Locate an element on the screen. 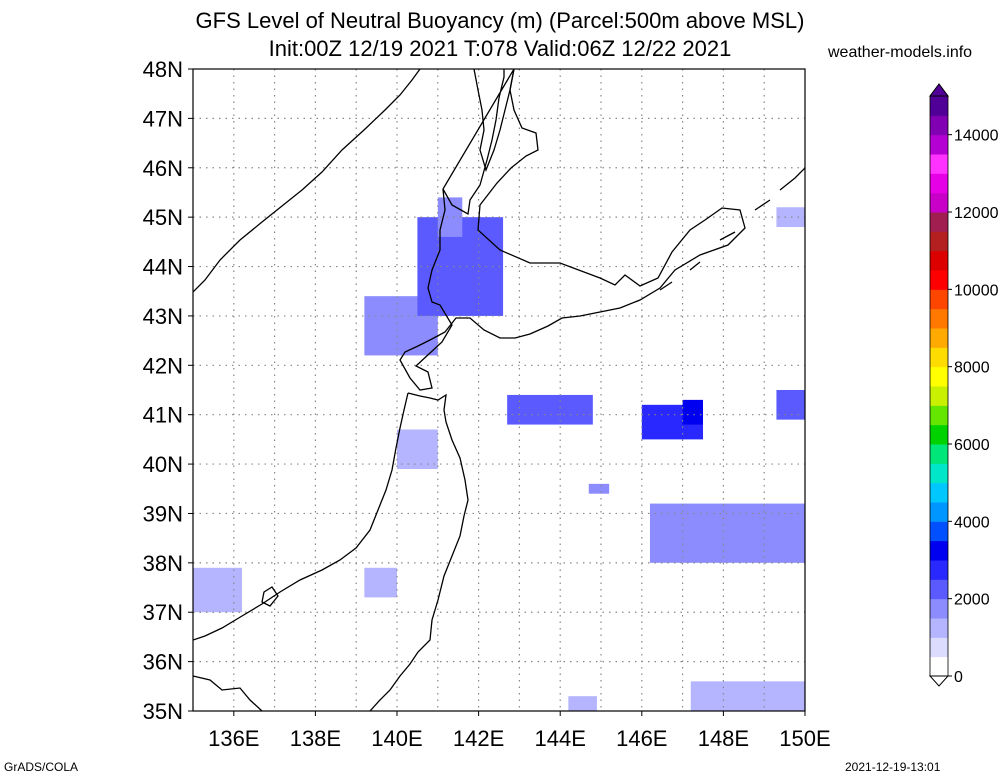  lat-tick-label: 43N is located at coordinates (163, 316).